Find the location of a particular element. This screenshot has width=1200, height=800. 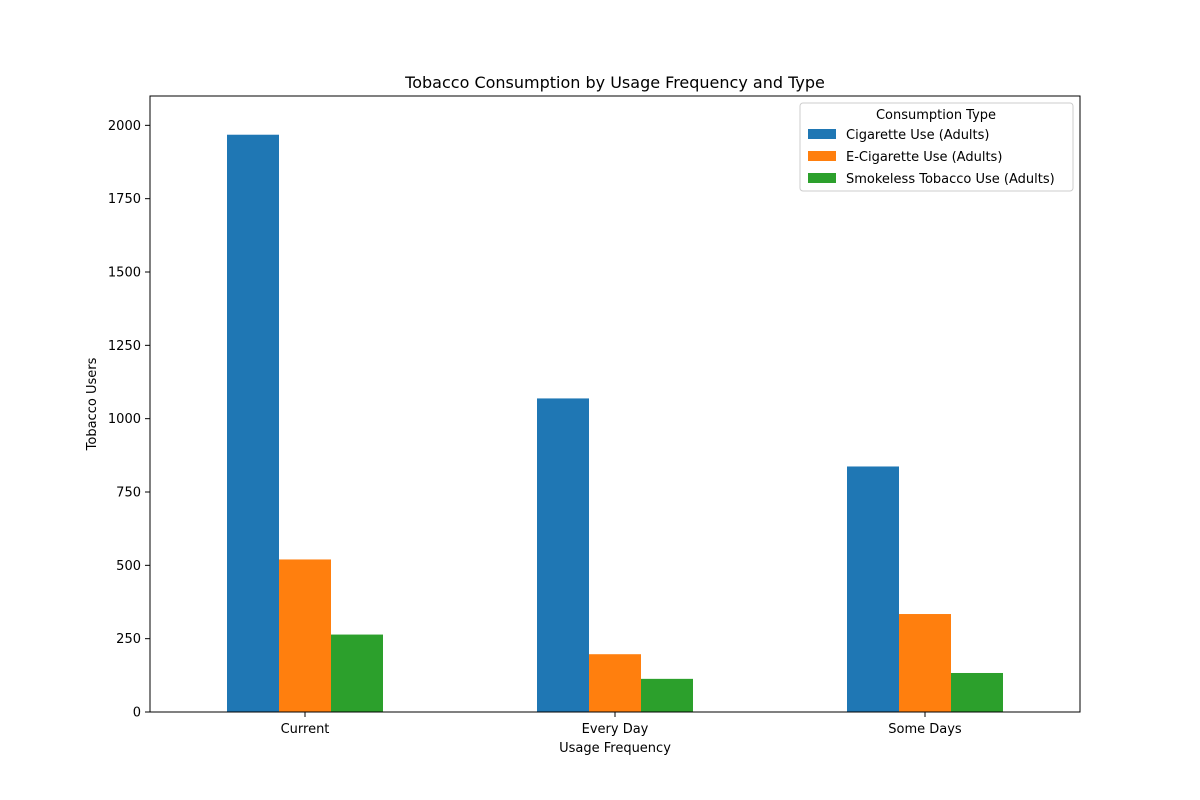

y-tick-label: 2000 is located at coordinates (124, 126).